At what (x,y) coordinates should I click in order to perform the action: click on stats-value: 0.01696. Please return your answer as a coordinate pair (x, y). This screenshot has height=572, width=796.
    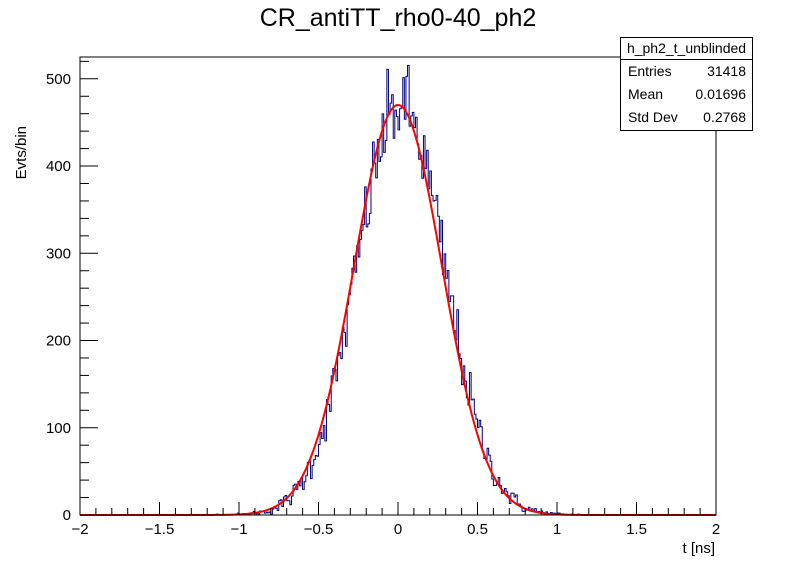
    Looking at the image, I should click on (720, 94).